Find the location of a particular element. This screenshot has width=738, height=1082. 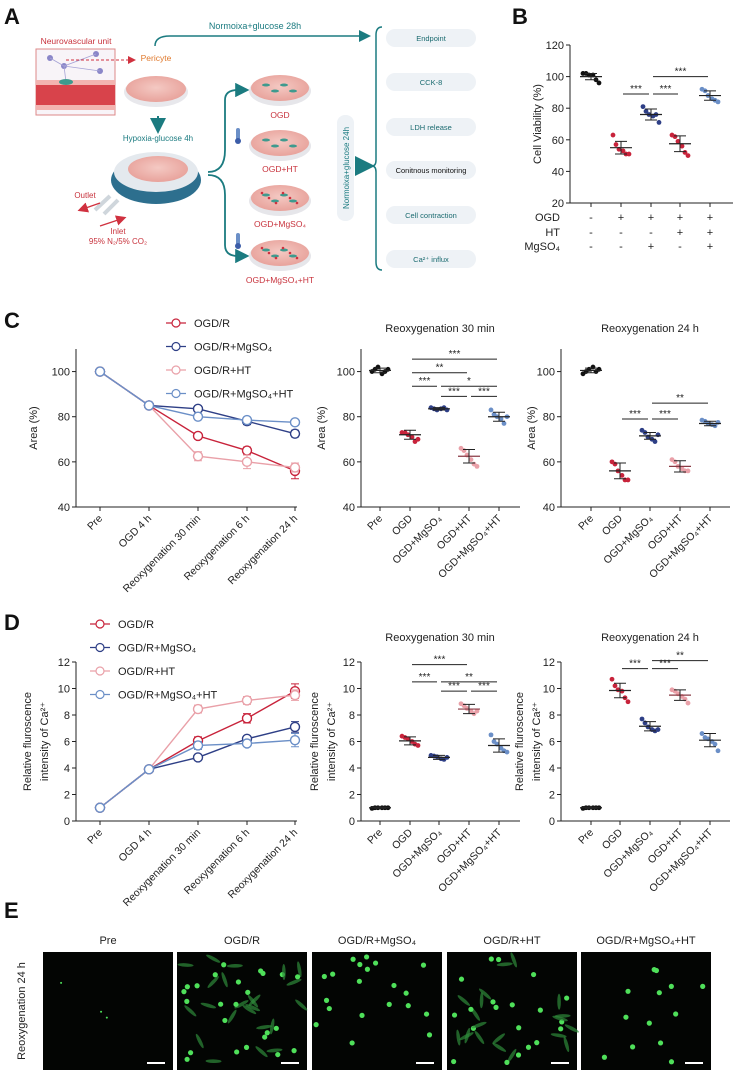

flow-label-28h: Normoixa+glucose 28h is located at coordinates (255, 26).